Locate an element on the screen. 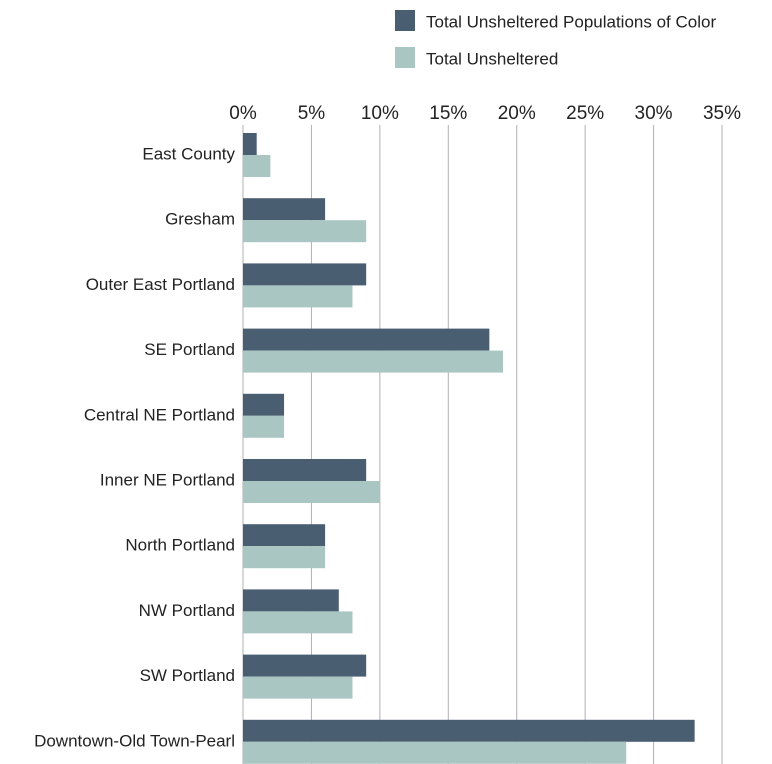 This screenshot has width=772, height=764. x-tick-label: 15% is located at coordinates (448, 113).